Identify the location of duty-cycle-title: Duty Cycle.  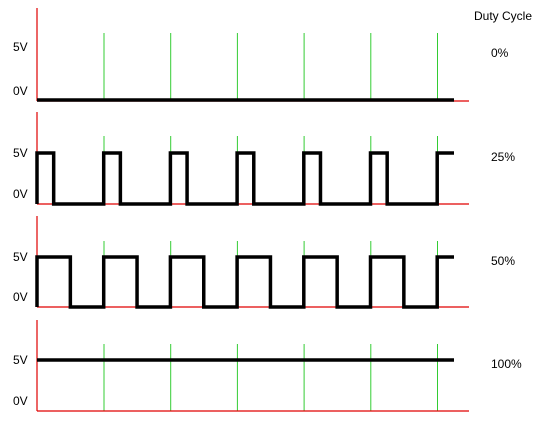
(503, 16).